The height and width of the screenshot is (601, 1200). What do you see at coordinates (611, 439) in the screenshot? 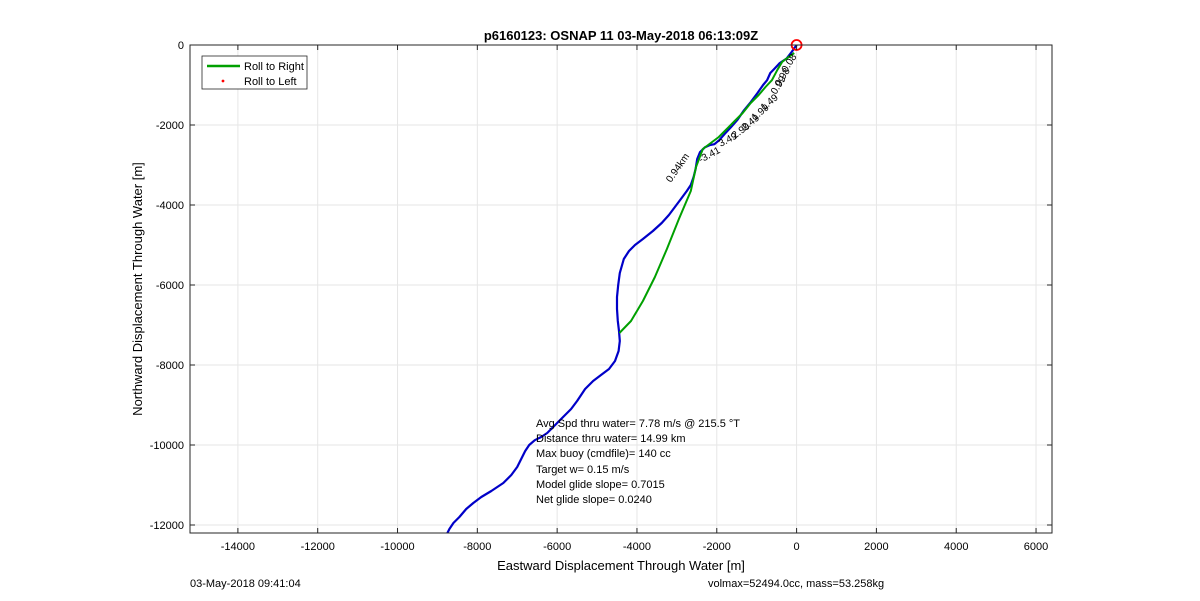
I see `stat-distance: Distance thru water= 14.99 km` at bounding box center [611, 439].